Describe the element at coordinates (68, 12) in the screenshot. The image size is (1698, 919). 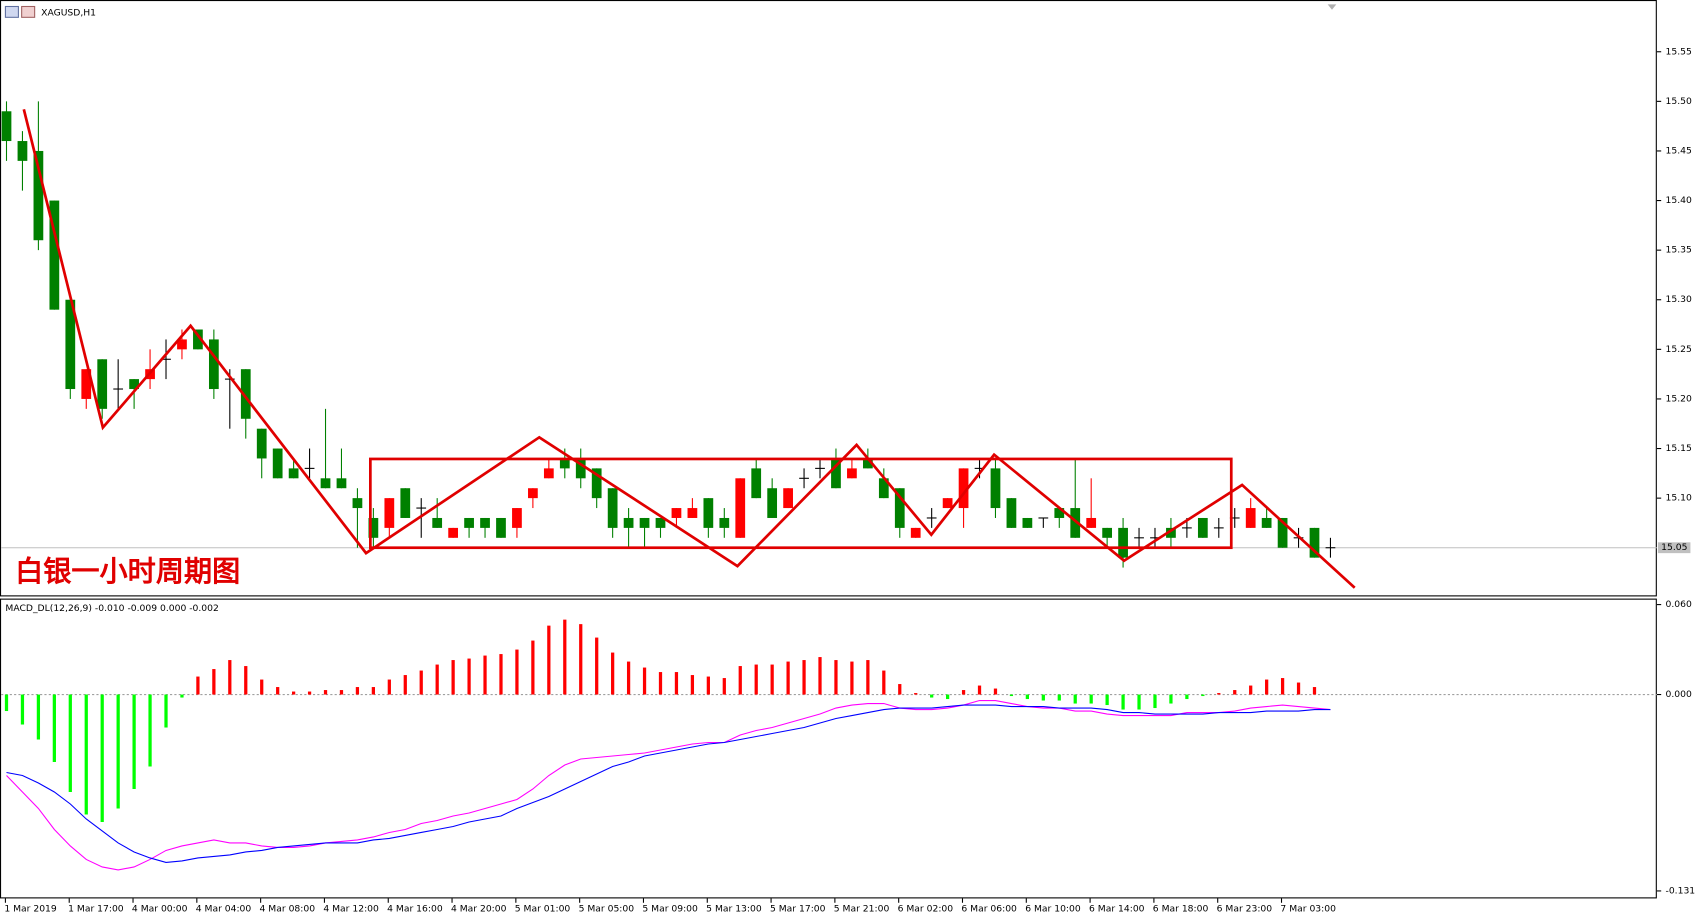
I see `chart-title: XAGUSD,H1` at that location.